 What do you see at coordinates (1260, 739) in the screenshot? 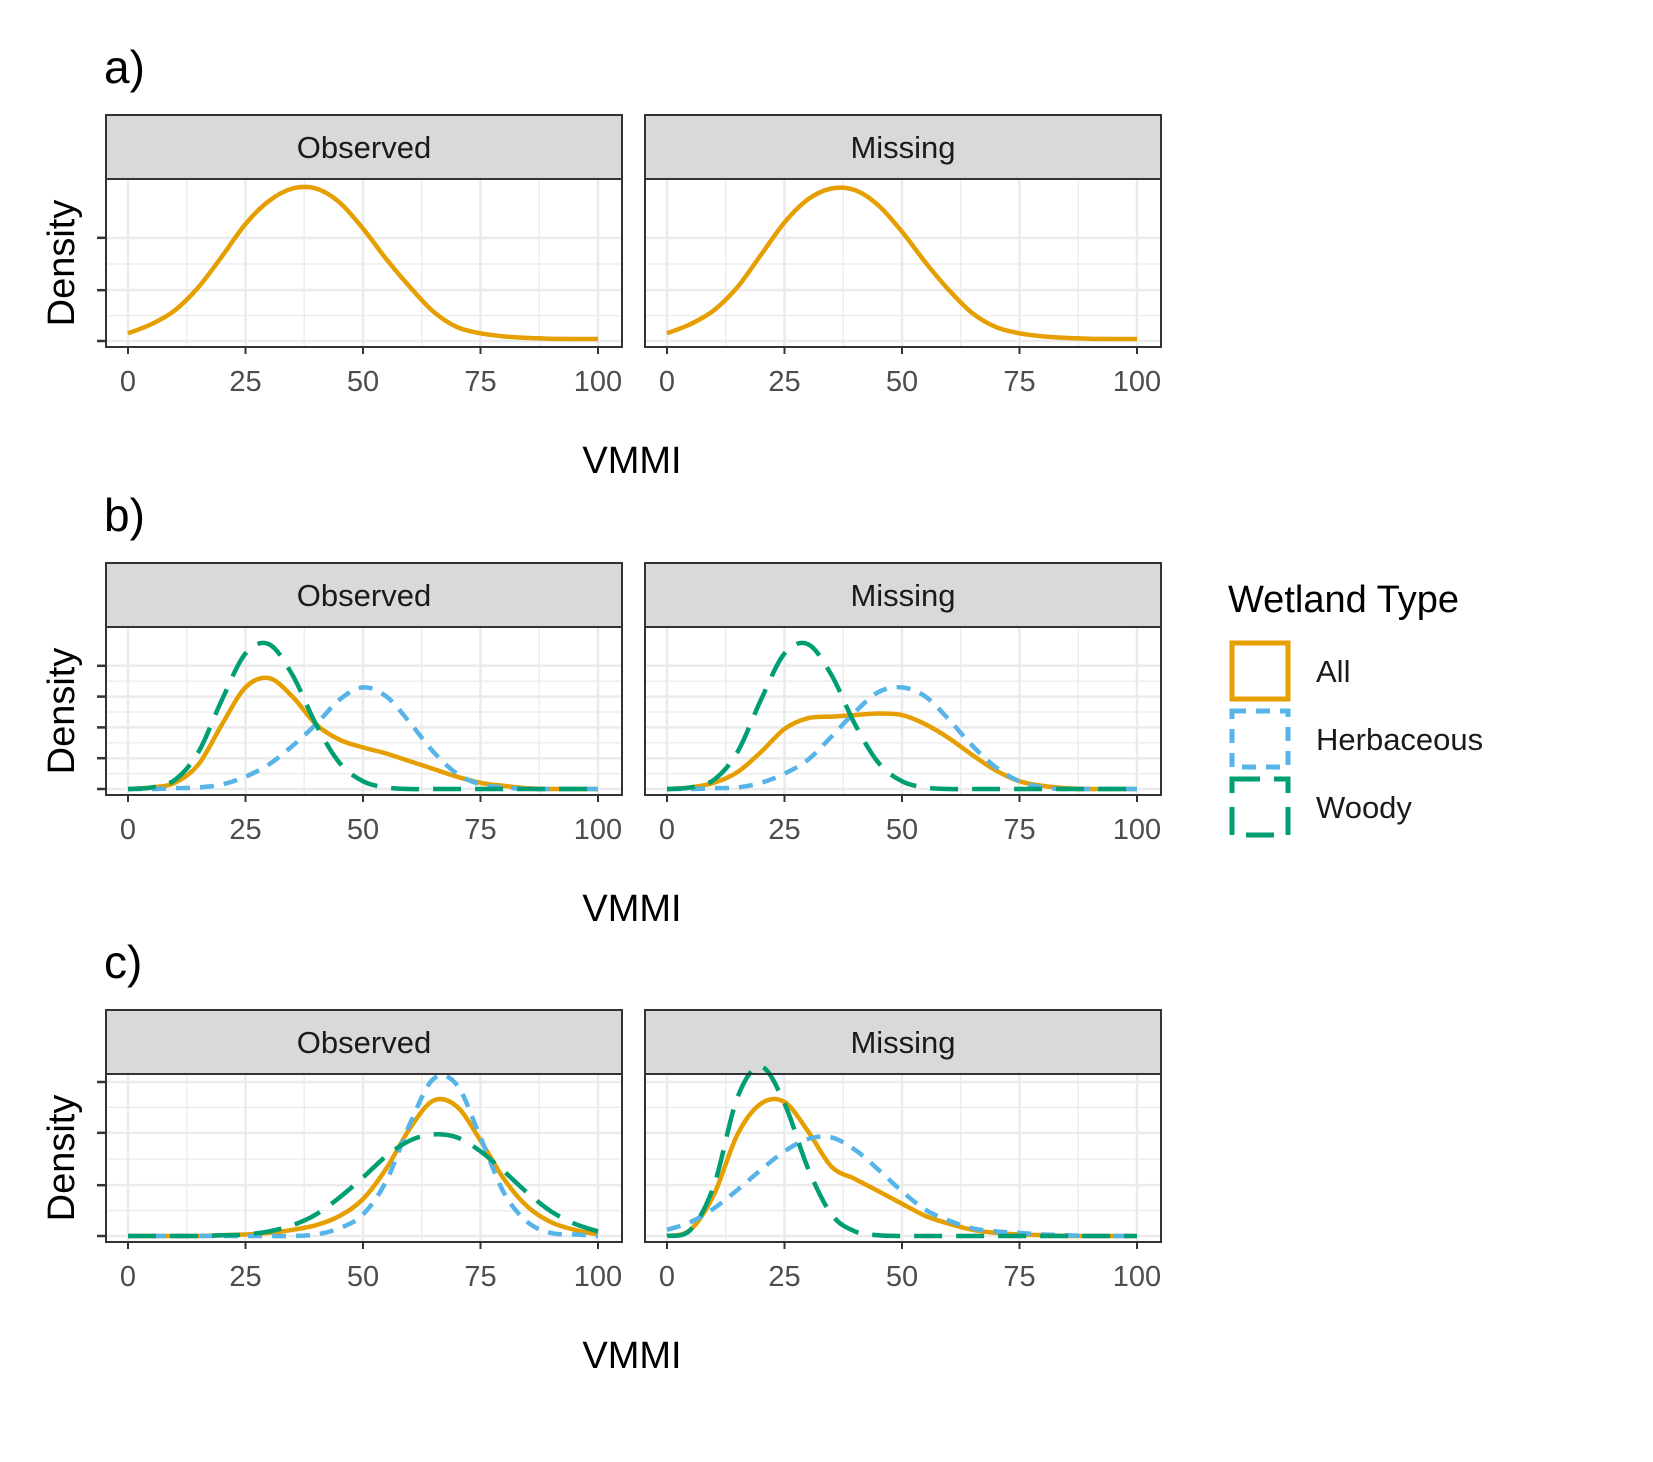
I see `legend-key-herbaceous` at bounding box center [1260, 739].